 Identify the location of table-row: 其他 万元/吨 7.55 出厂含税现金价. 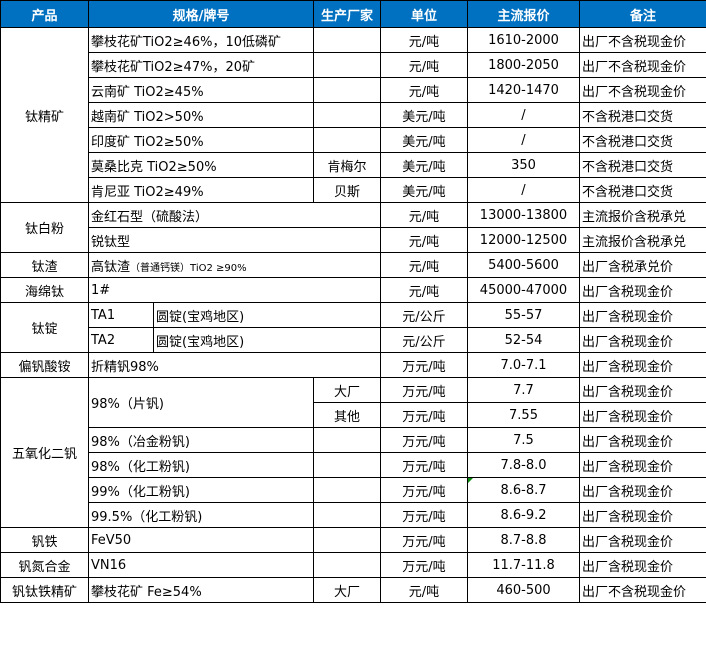
(353, 415).